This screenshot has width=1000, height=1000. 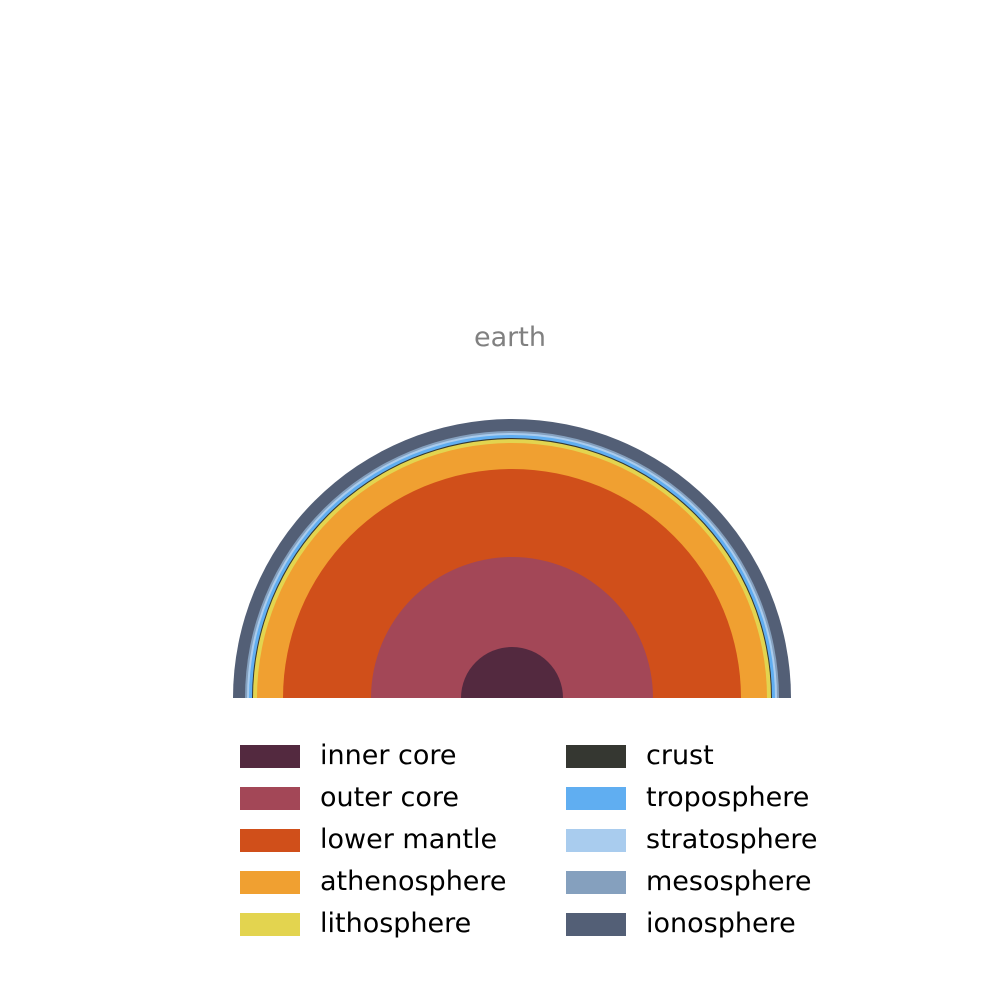 What do you see at coordinates (729, 881) in the screenshot?
I see `legend-label: mesosphere` at bounding box center [729, 881].